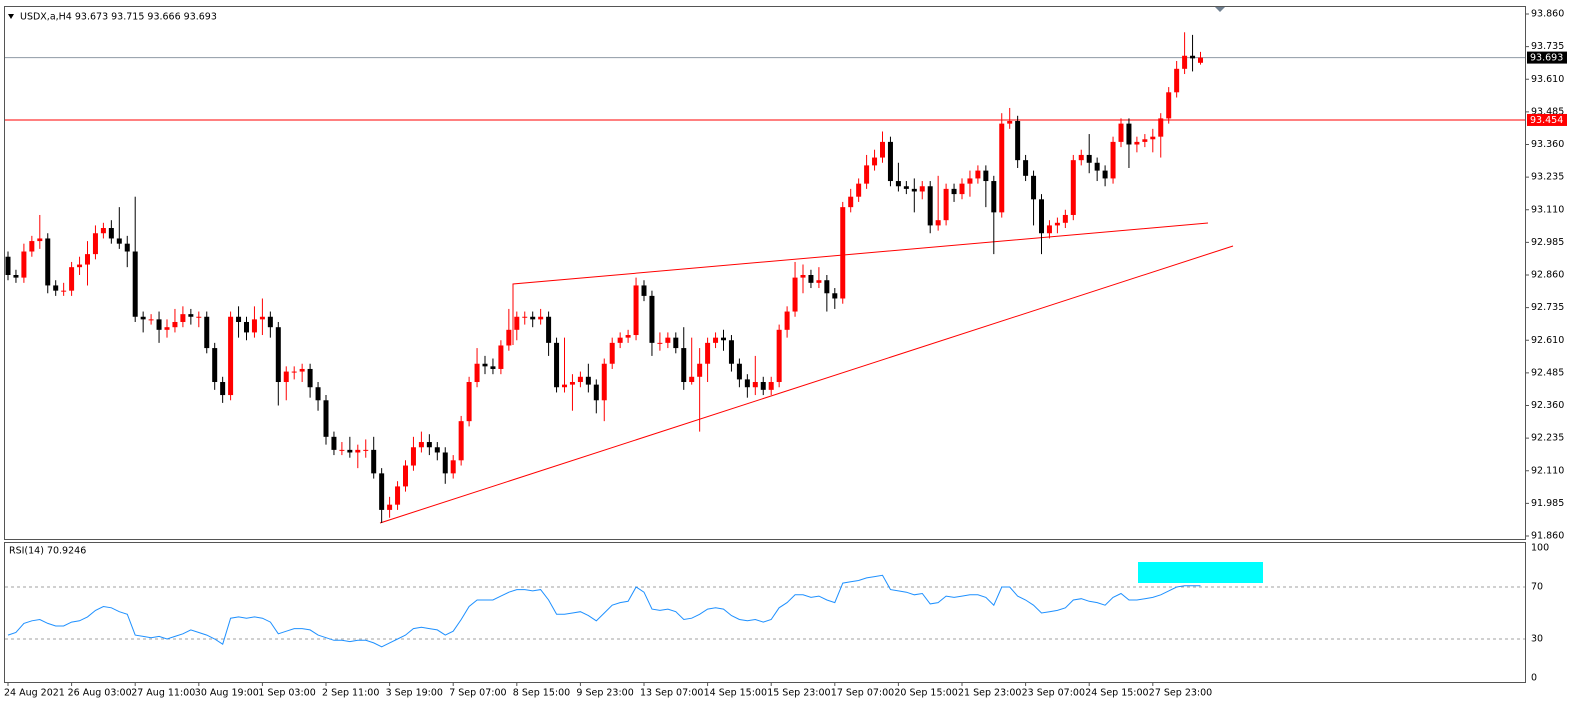  I want to click on highlight-box, so click(1200, 572).